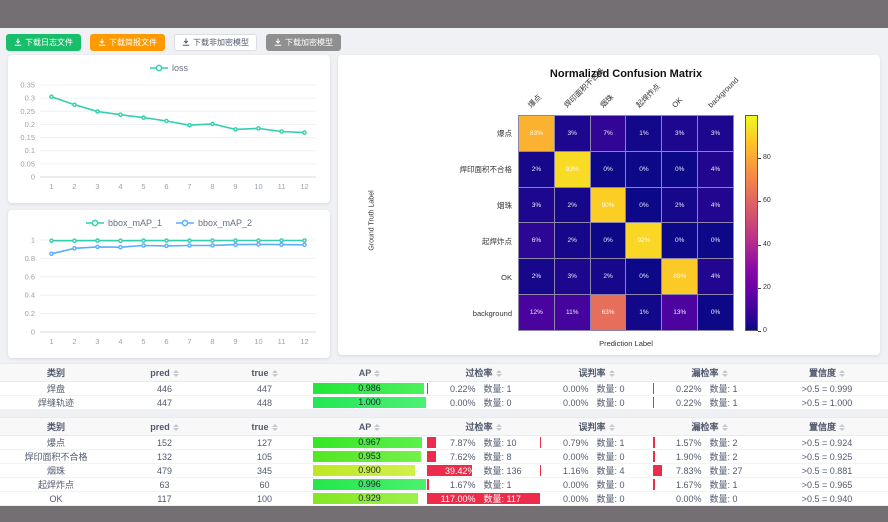  Describe the element at coordinates (608, 312) in the screenshot. I see `matrix-cell: 63%` at that location.